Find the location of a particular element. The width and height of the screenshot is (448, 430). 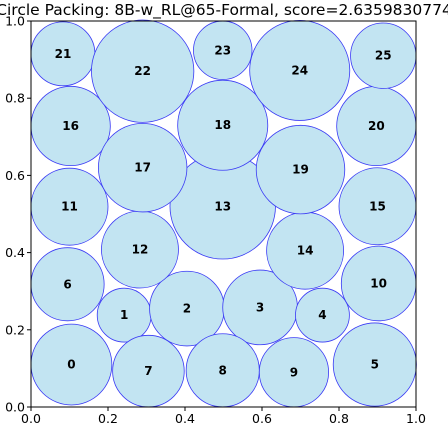

circle-label-6: 6 is located at coordinates (67, 284).